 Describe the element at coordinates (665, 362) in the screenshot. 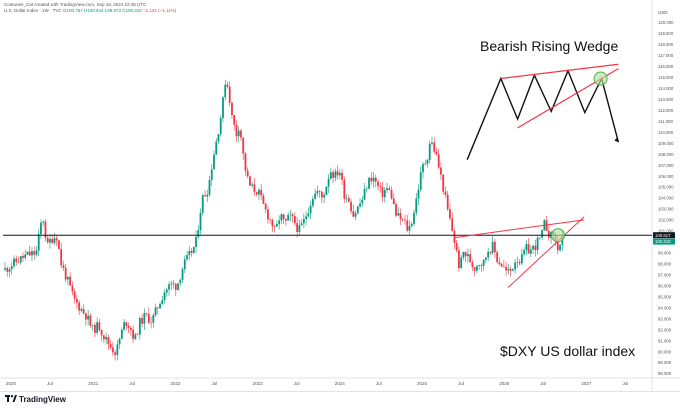

I see `y-tick-label: 89.000` at that location.